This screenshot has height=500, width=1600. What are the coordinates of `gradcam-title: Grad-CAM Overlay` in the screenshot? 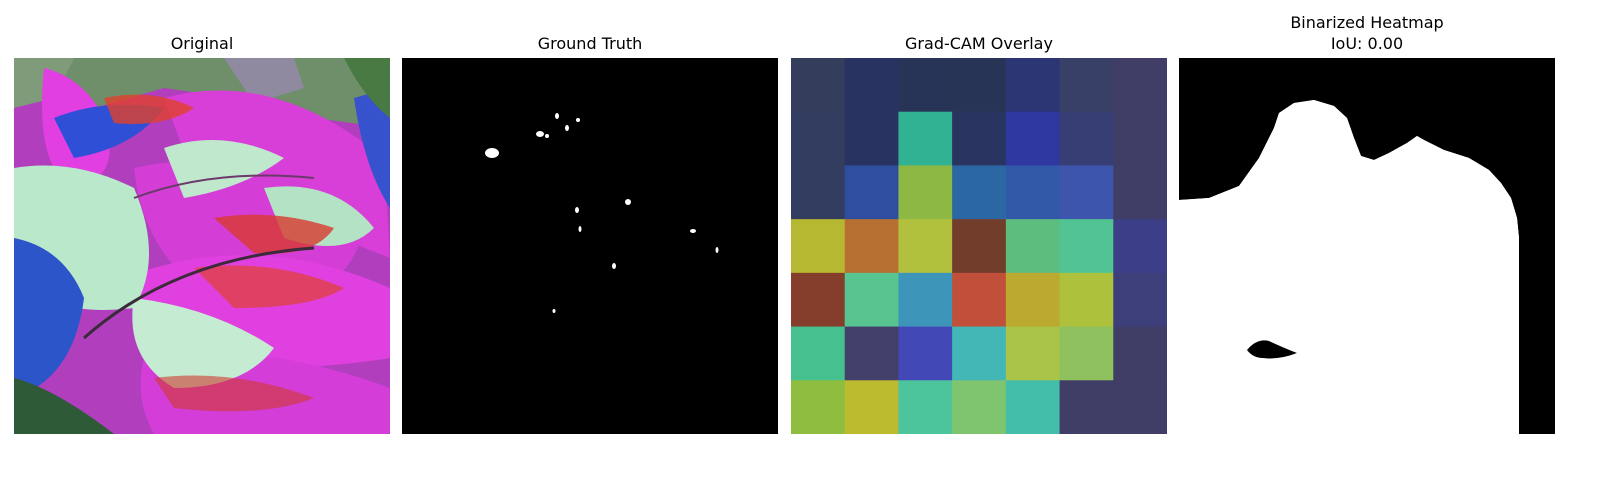 It's located at (979, 43).